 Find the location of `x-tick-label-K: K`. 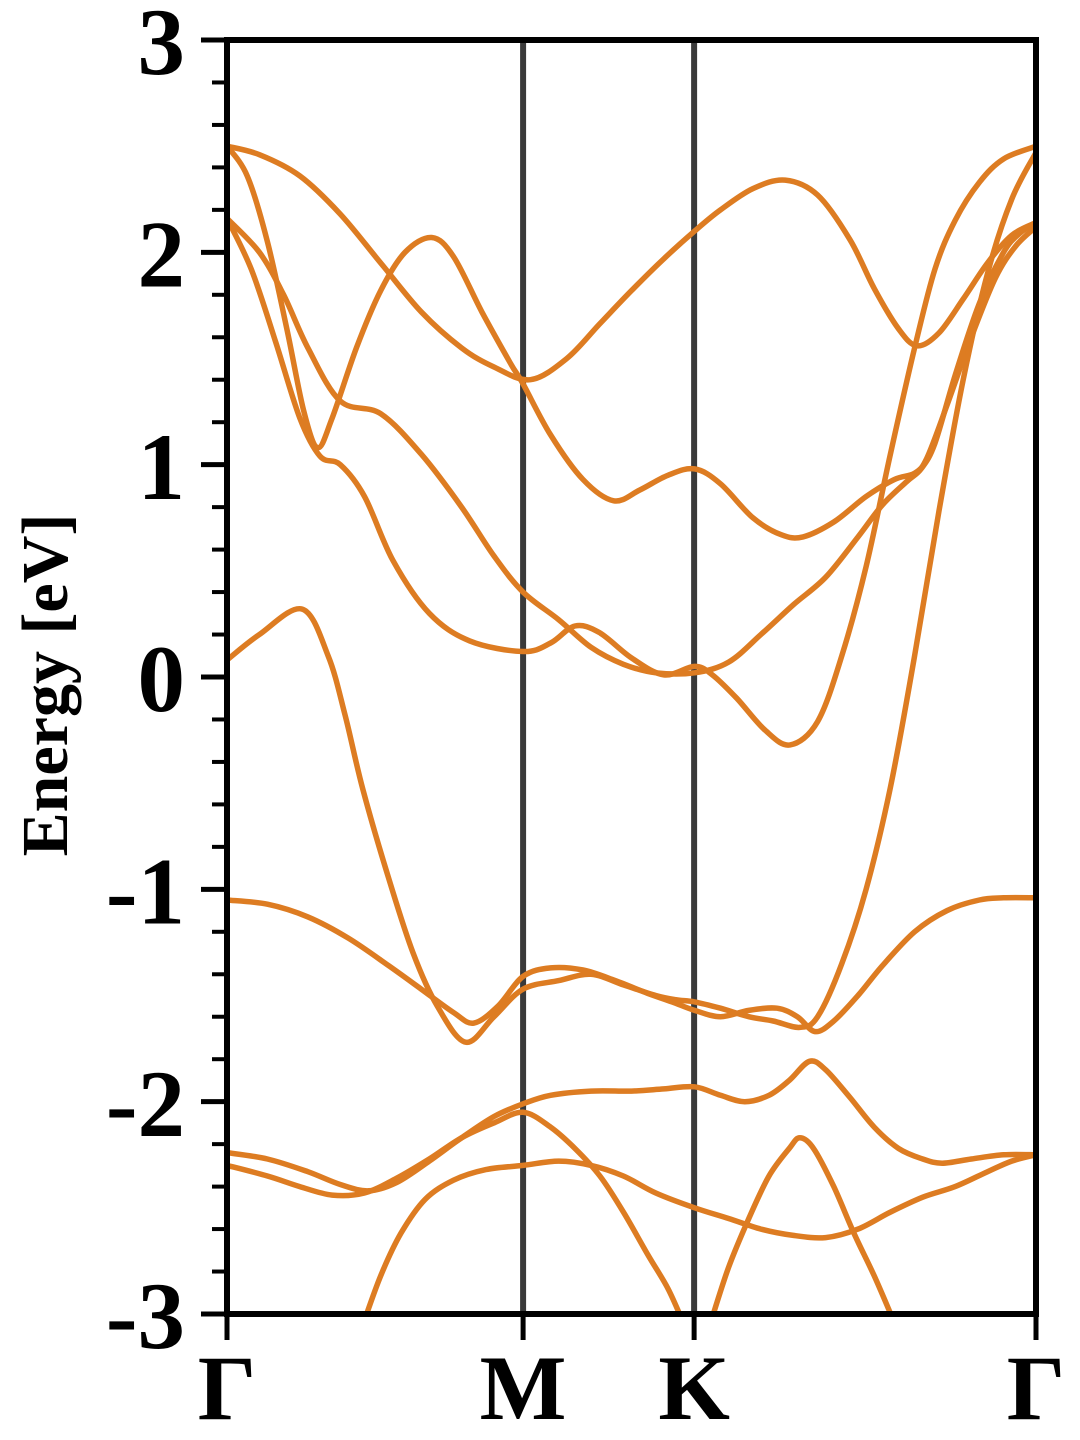

x-tick-label-K: K is located at coordinates (694, 1388).